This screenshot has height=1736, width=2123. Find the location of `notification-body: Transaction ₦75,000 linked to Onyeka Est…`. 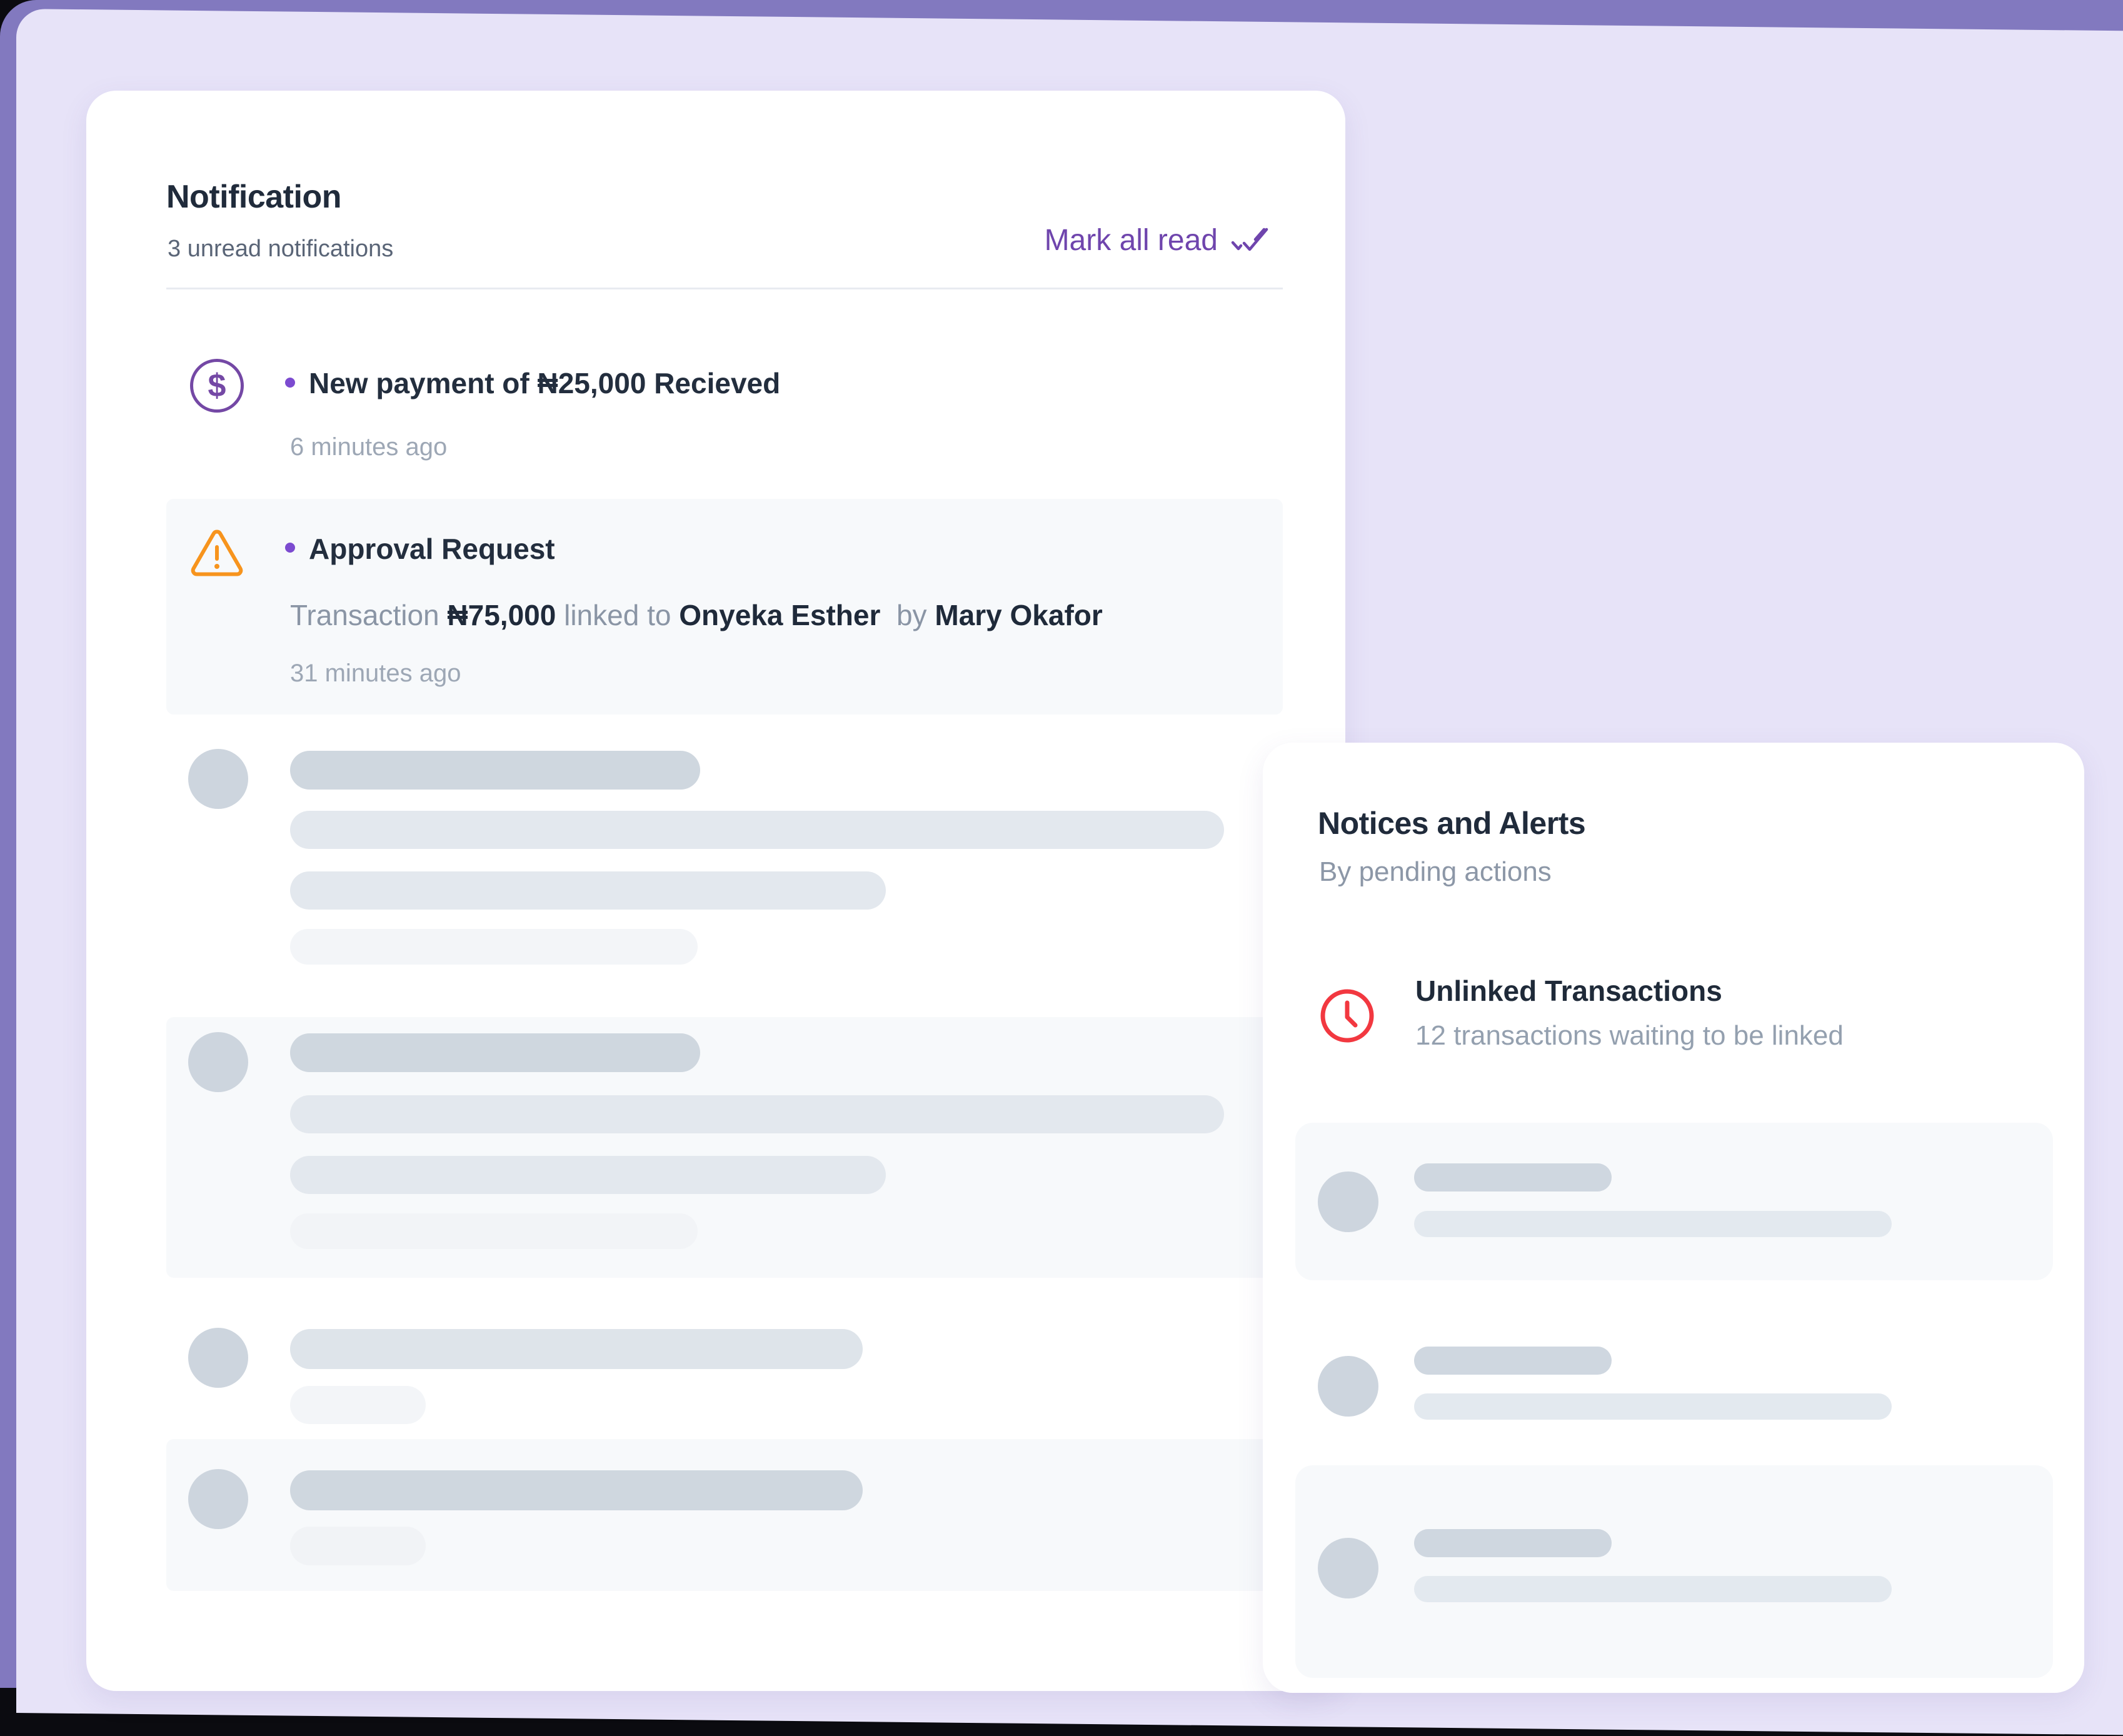

notification-body: Transaction ₦75,000 linked to Onyeka Est… is located at coordinates (696, 615).